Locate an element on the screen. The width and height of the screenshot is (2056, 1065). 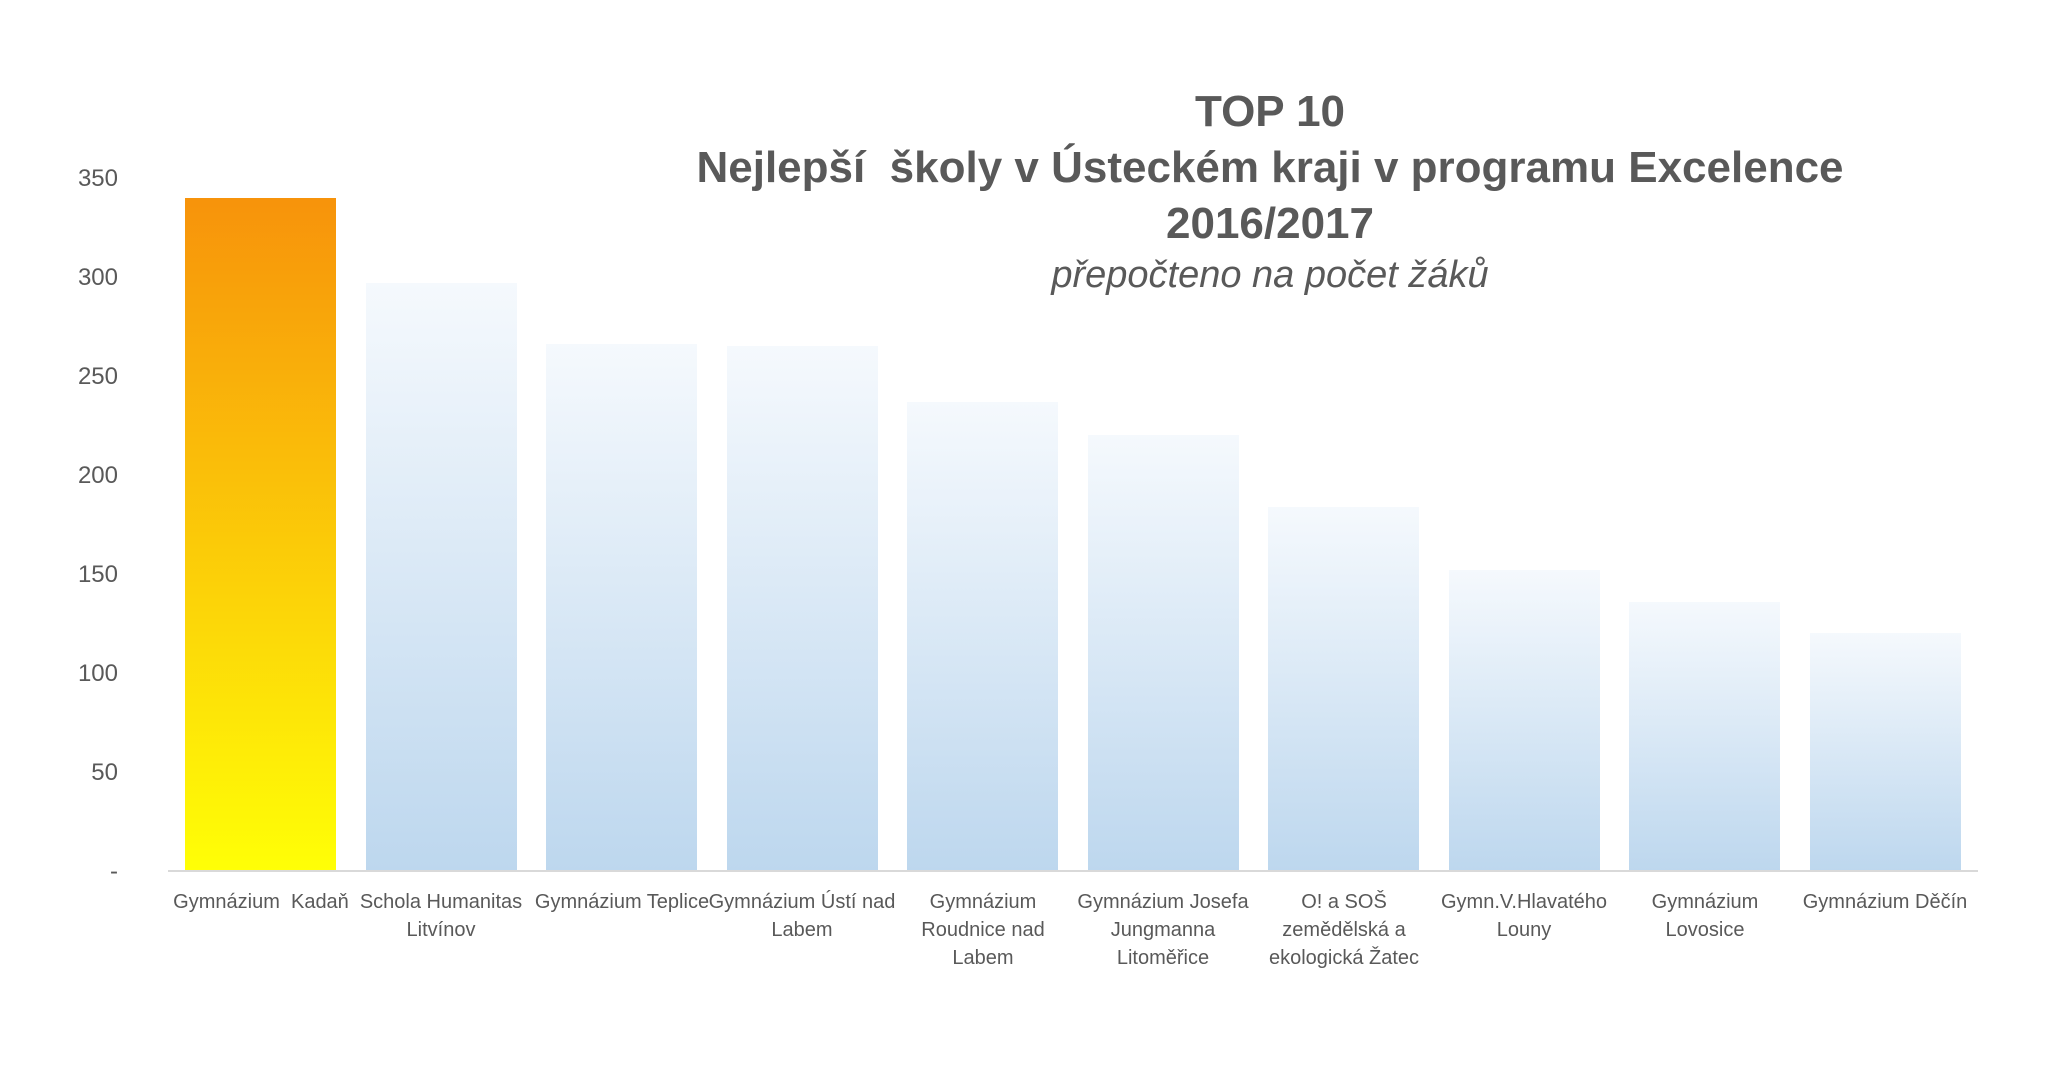
category-label: O! a SOŠ zemědělská a ekologická Žatec is located at coordinates (1344, 930).